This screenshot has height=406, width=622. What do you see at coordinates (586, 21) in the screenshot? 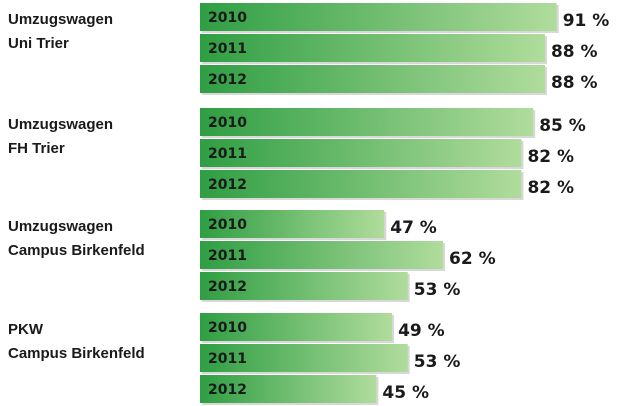
I see `value-label: 91 %` at bounding box center [586, 21].